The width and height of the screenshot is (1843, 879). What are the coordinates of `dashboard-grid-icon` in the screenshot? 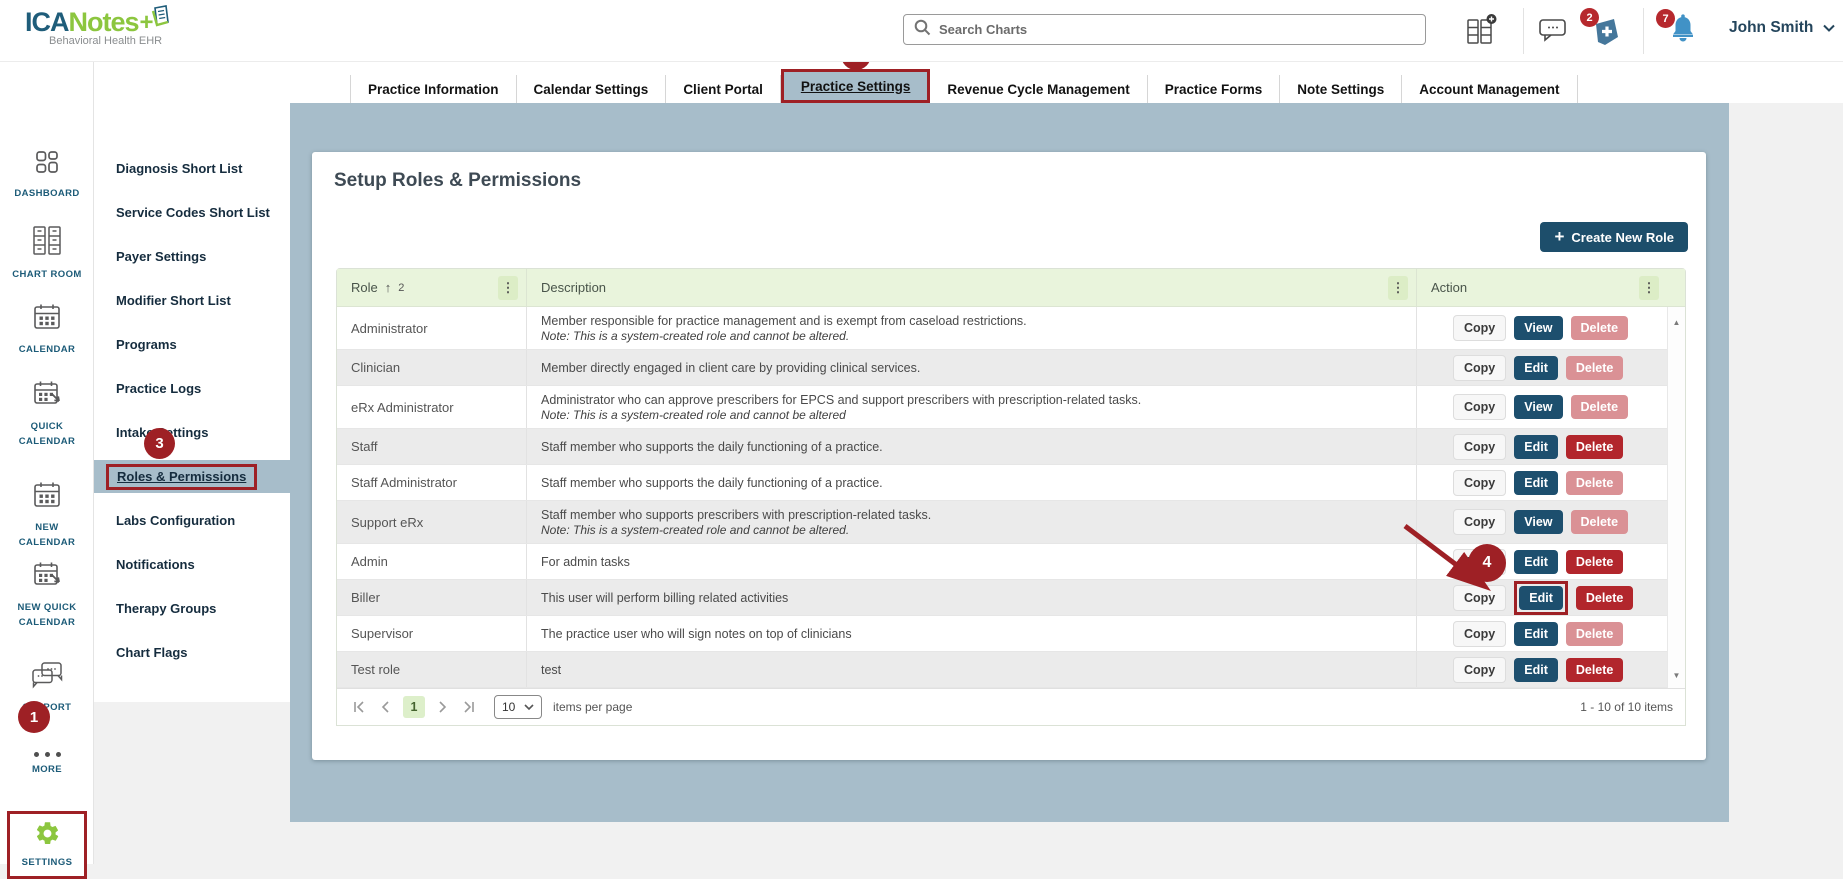 It's located at (47, 164).